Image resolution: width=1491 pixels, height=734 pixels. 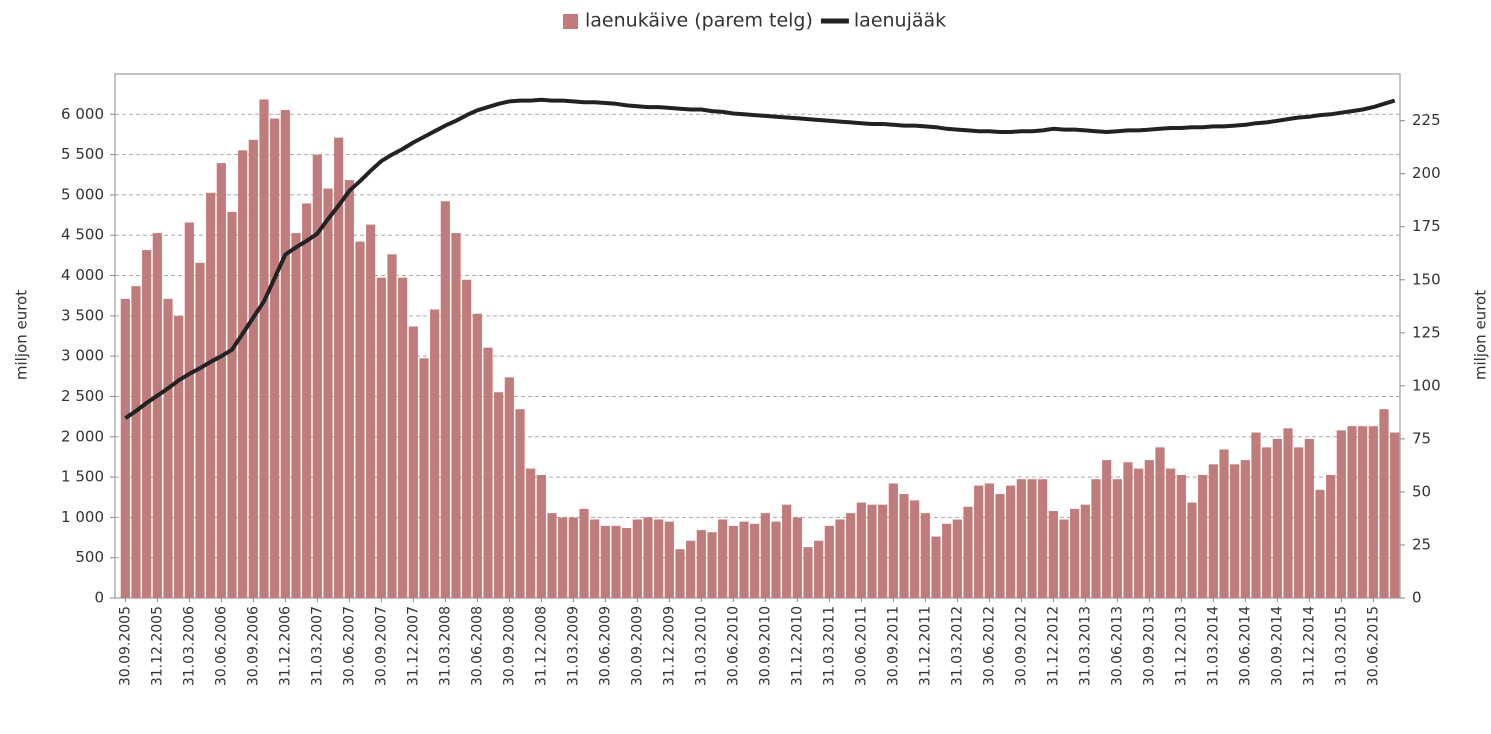 What do you see at coordinates (189, 646) in the screenshot?
I see `x-tick-label: 31.03.2006` at bounding box center [189, 646].